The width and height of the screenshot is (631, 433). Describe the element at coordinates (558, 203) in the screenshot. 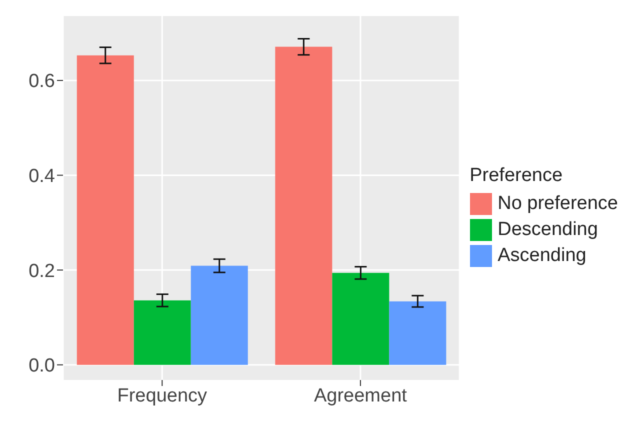

I see `legend-label: No preference` at that location.